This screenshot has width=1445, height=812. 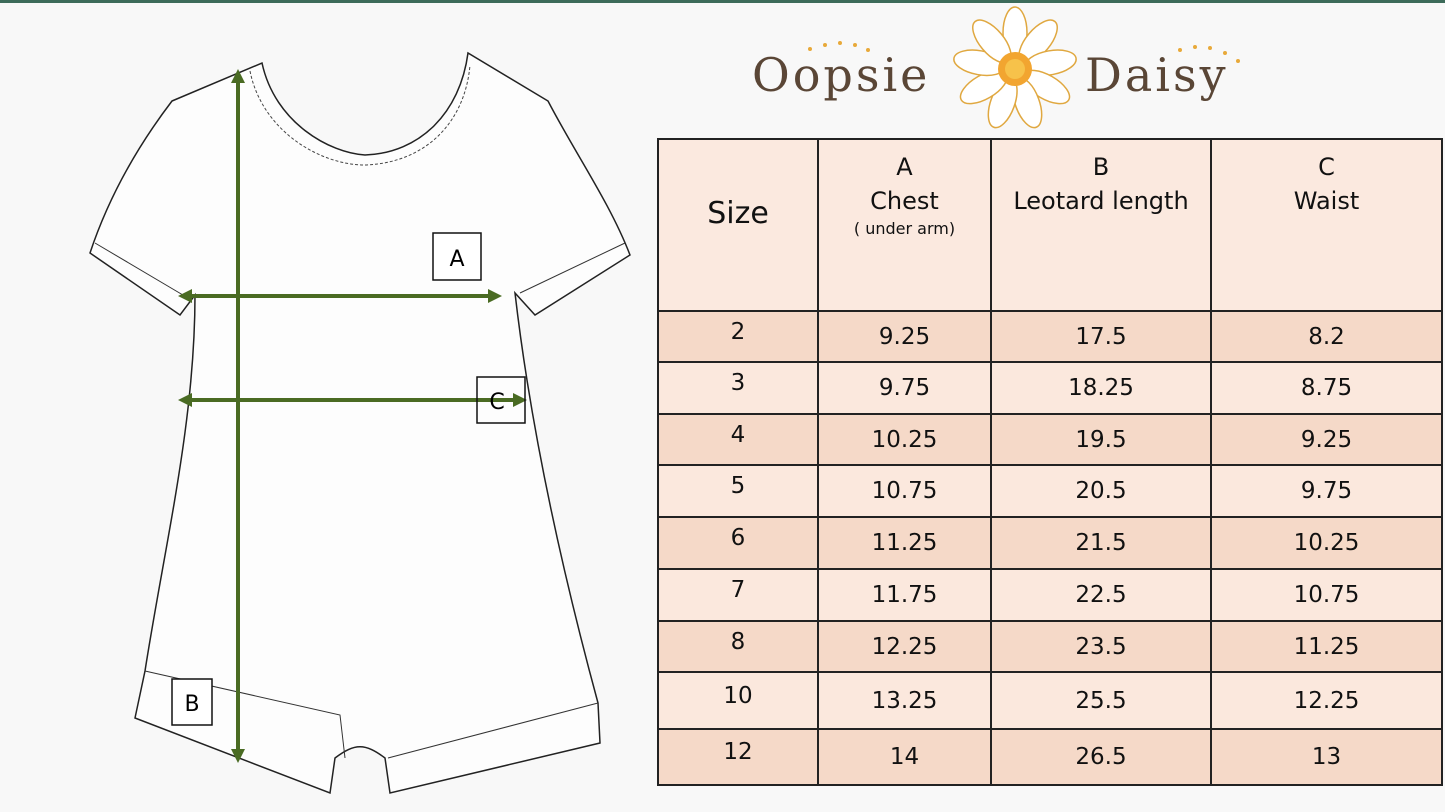 What do you see at coordinates (1326, 388) in the screenshot?
I see `measure-cell: 8.75` at bounding box center [1326, 388].